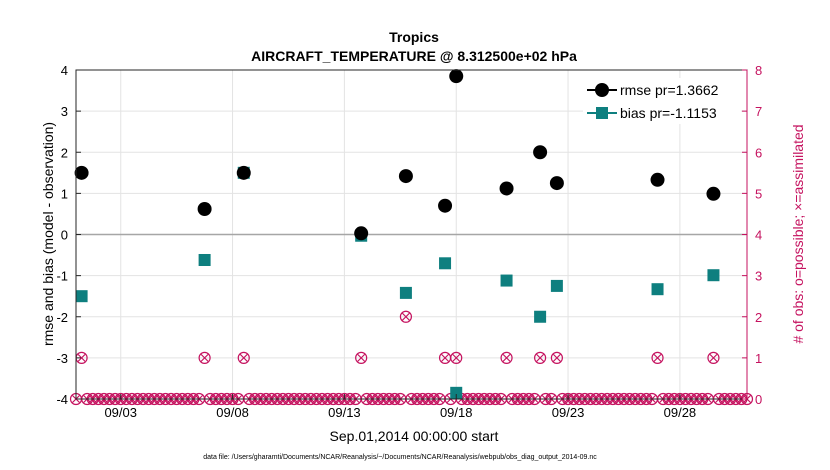 This screenshot has height=470, width=830. Describe the element at coordinates (758, 317) in the screenshot. I see `right-tick-label: 2` at that location.